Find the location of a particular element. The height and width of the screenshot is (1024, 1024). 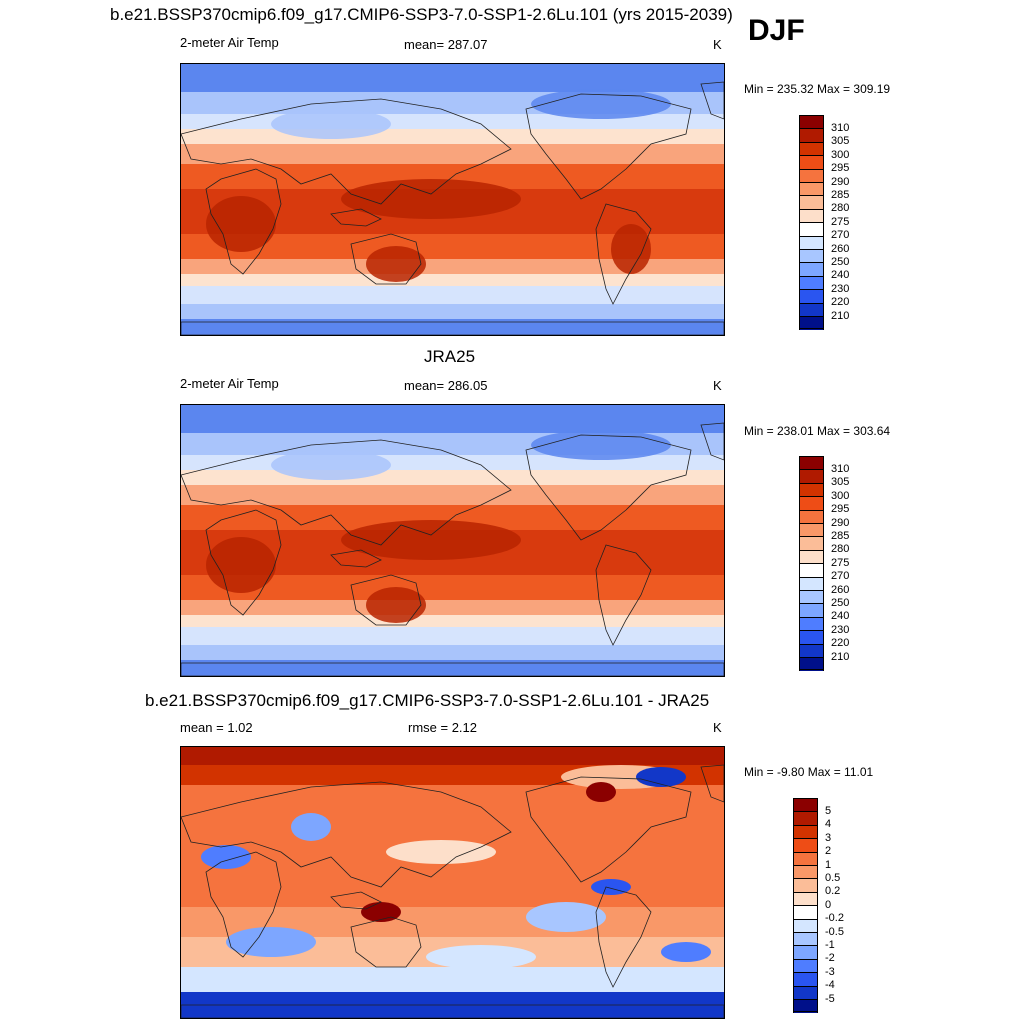

season-label: DJF is located at coordinates (776, 30).